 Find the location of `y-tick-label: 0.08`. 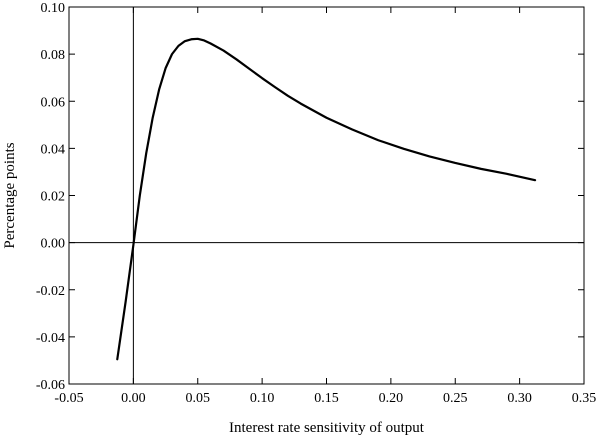

y-tick-label: 0.08 is located at coordinates (53, 55).